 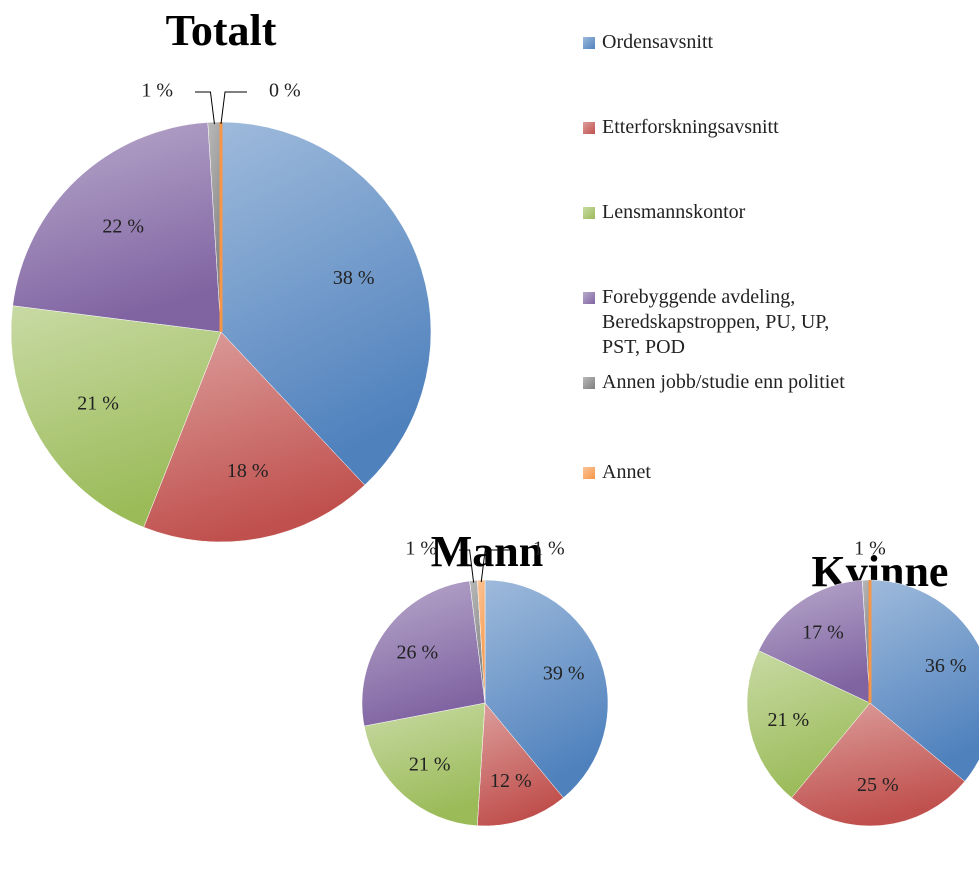 I want to click on data-label: 26 %, so click(x=417, y=652).